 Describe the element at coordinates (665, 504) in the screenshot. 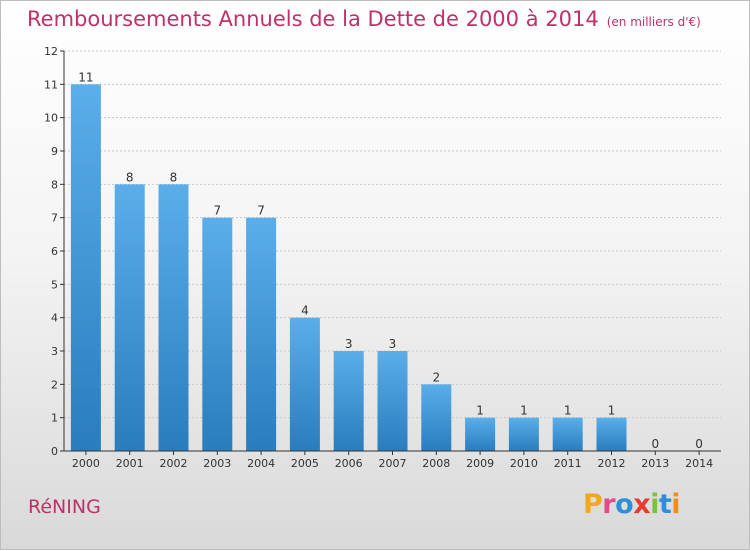

I see `logo-letter: t` at that location.